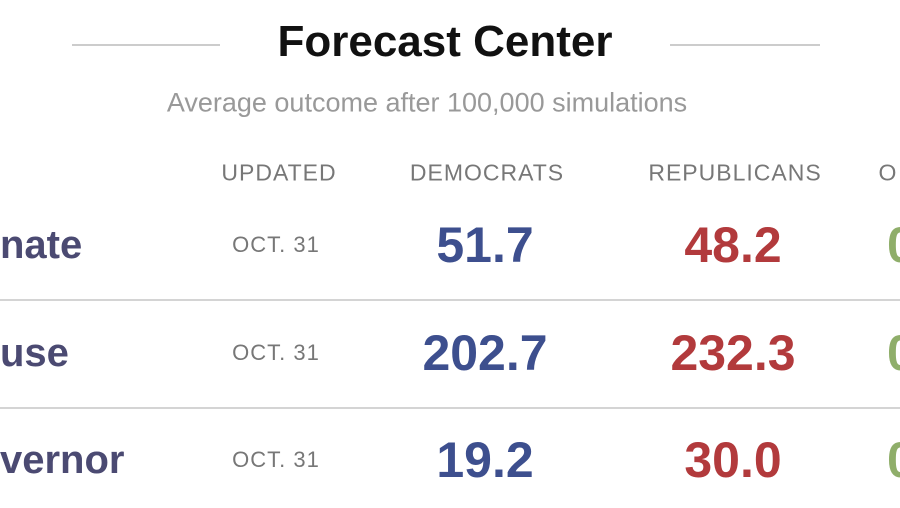  What do you see at coordinates (733, 353) in the screenshot?
I see `republicans-value: 232.3` at bounding box center [733, 353].